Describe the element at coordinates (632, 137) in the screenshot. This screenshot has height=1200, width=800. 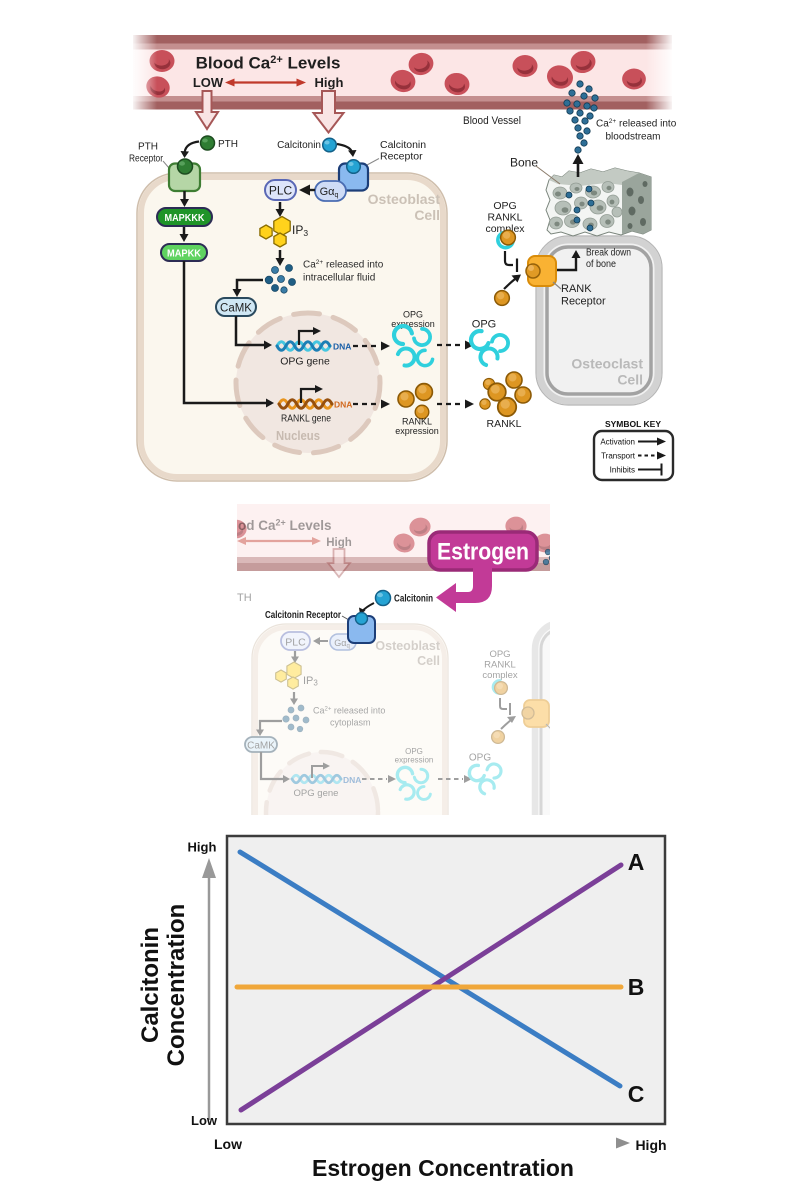
I see `svg-text: bloodstream` at that location.